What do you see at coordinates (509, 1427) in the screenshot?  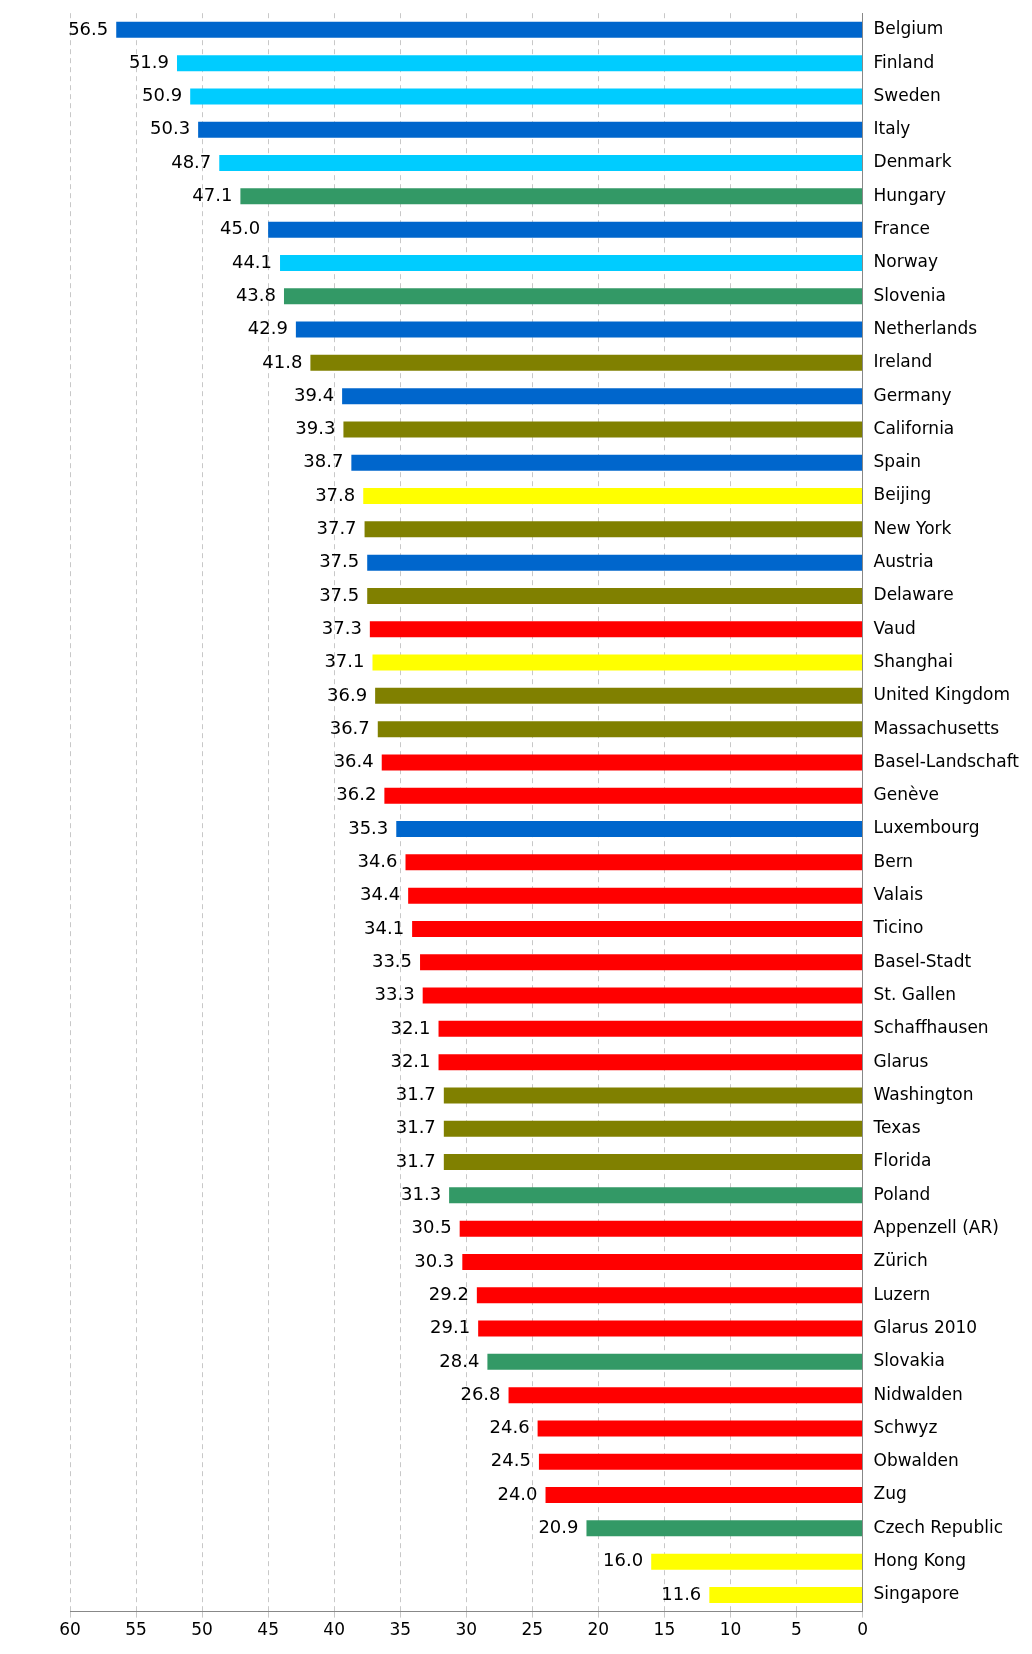 I see `data-label: 24.6` at bounding box center [509, 1427].